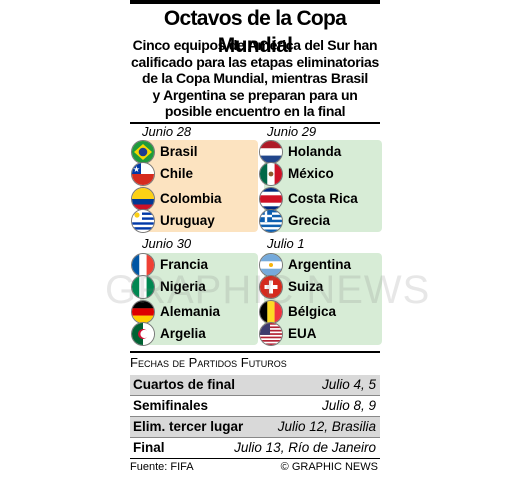 The height and width of the screenshot is (481, 515). What do you see at coordinates (143, 312) in the screenshot?
I see `germany-flag-icon` at bounding box center [143, 312].